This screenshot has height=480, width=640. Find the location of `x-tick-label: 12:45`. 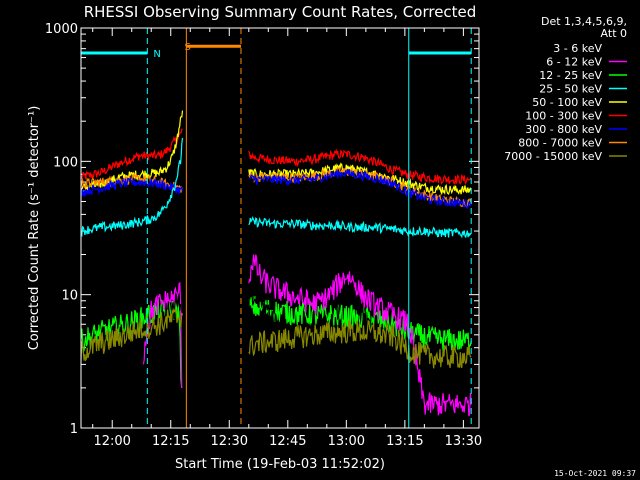

x-tick-label: 12:45 is located at coordinates (287, 441).